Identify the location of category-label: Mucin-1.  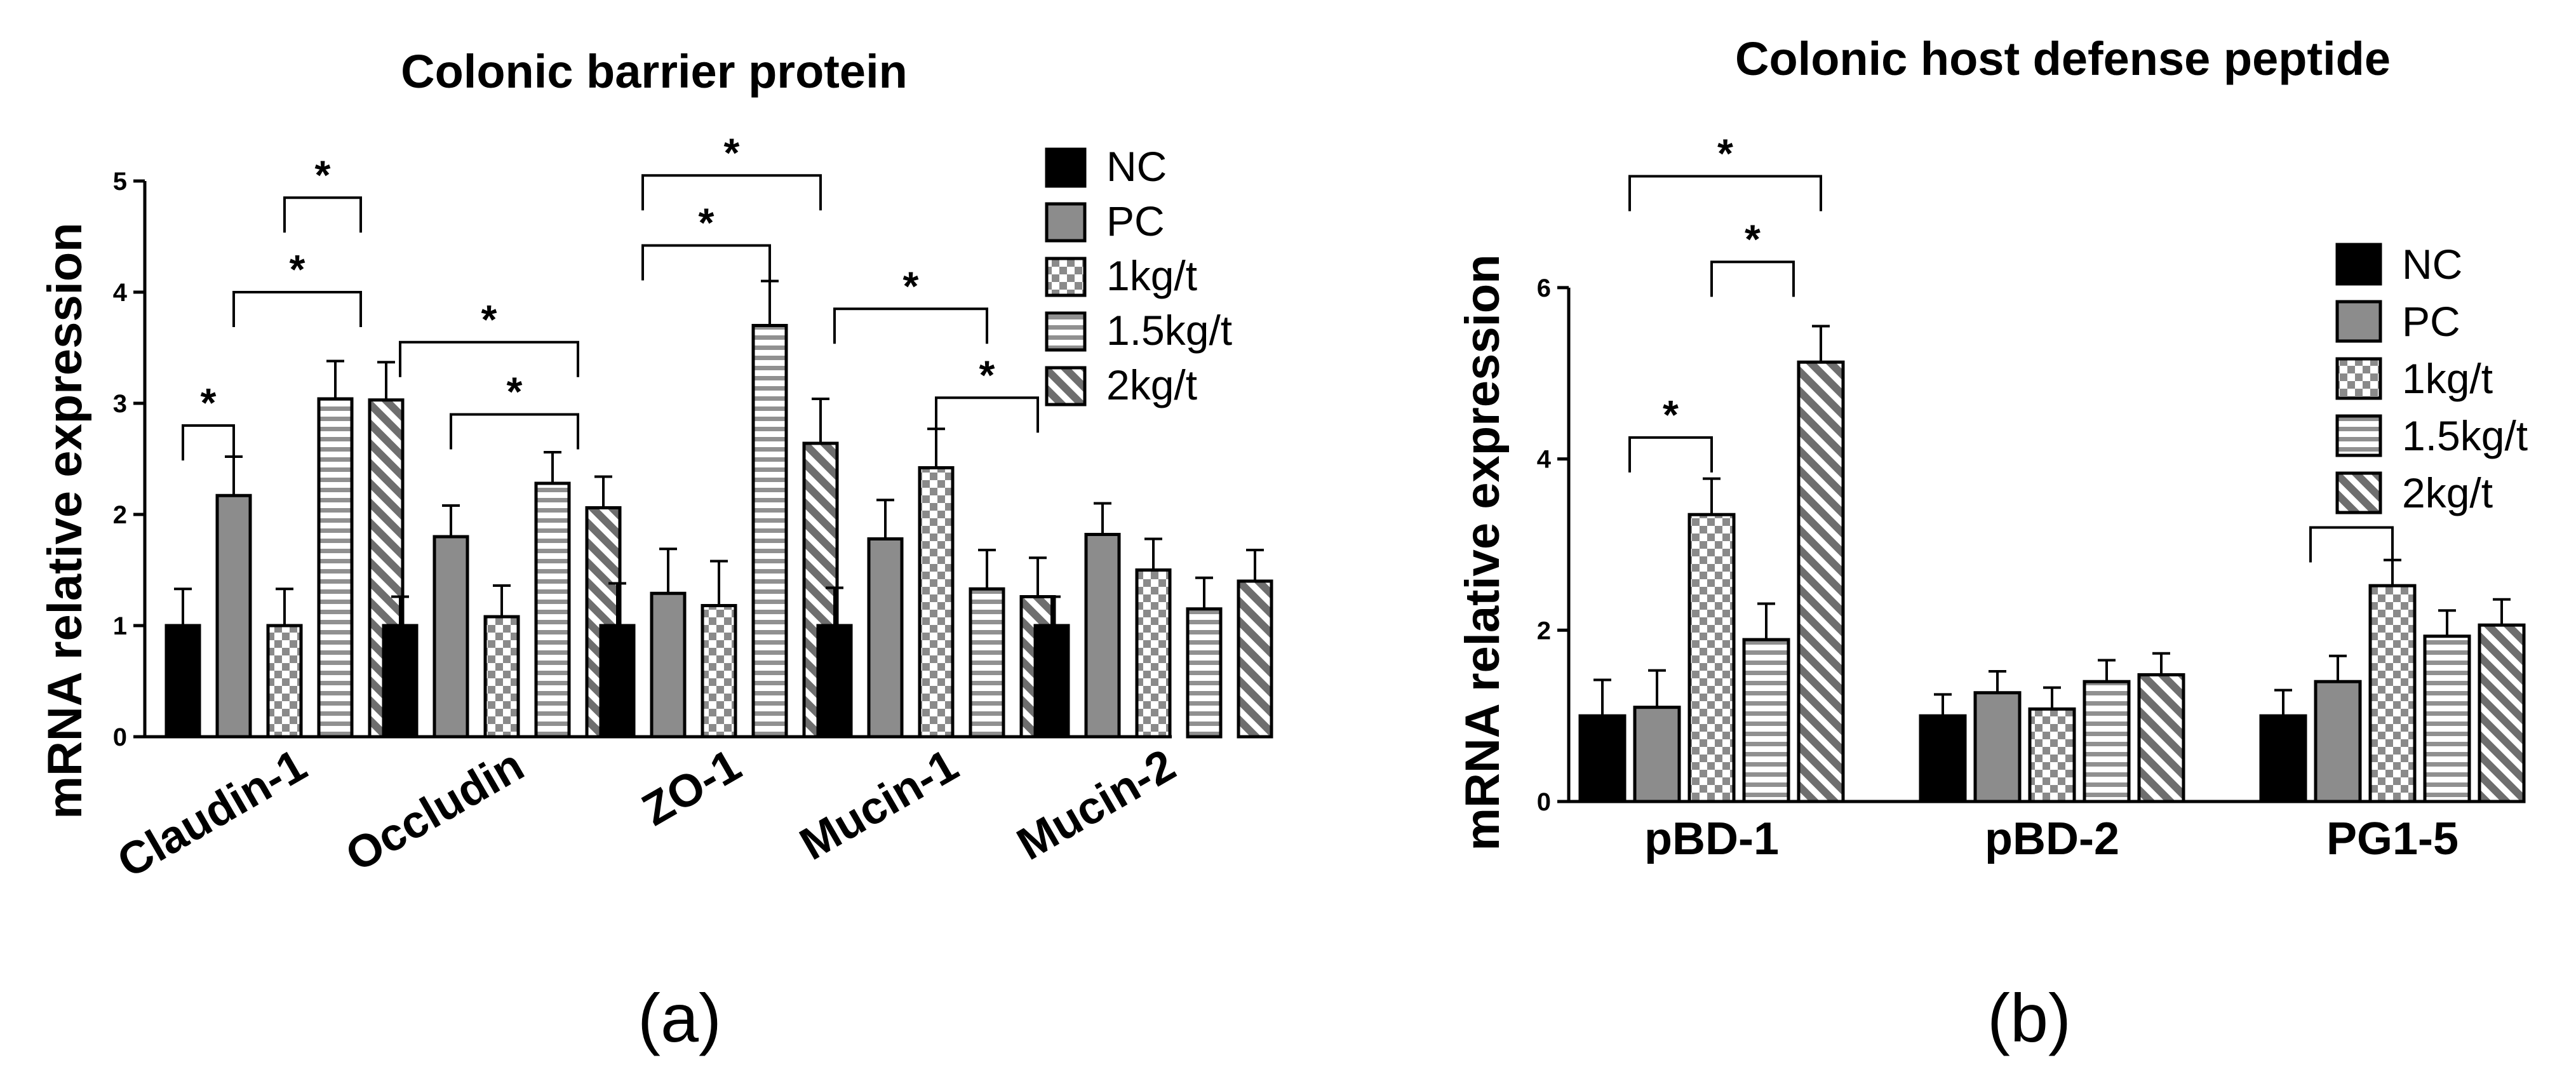
(879, 805).